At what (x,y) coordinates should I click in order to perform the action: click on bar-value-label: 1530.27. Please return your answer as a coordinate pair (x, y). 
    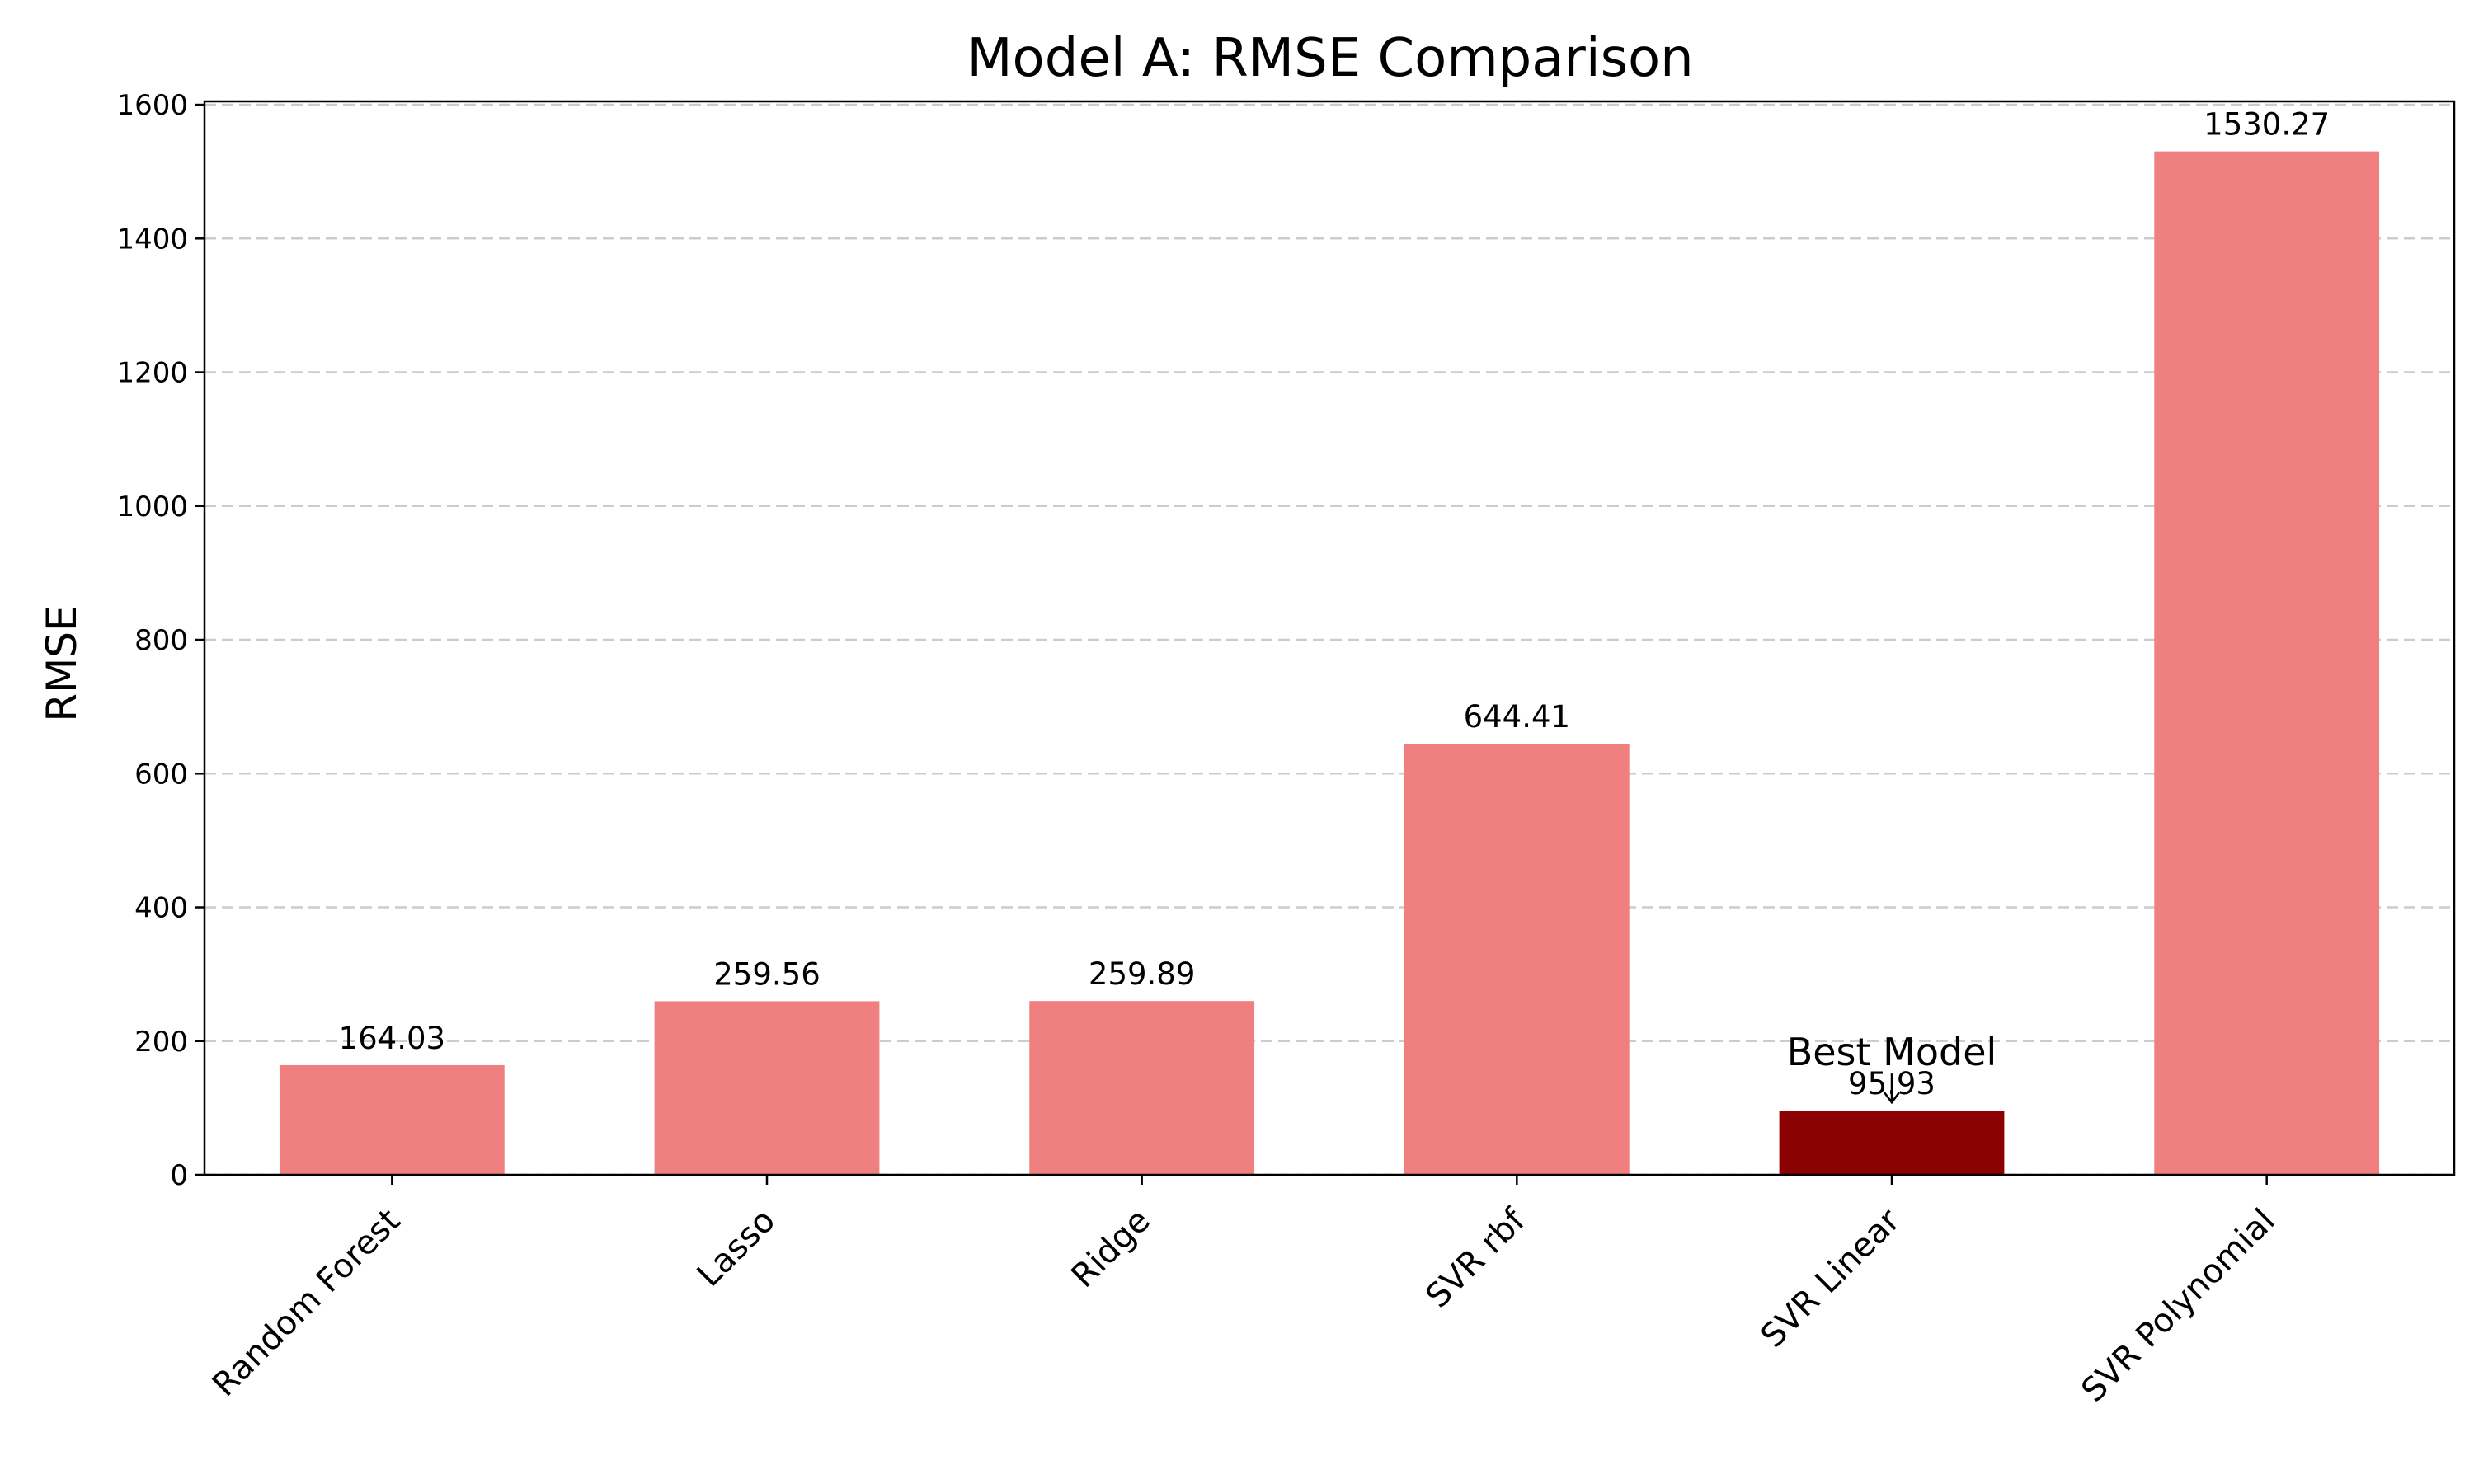
    Looking at the image, I should click on (2267, 125).